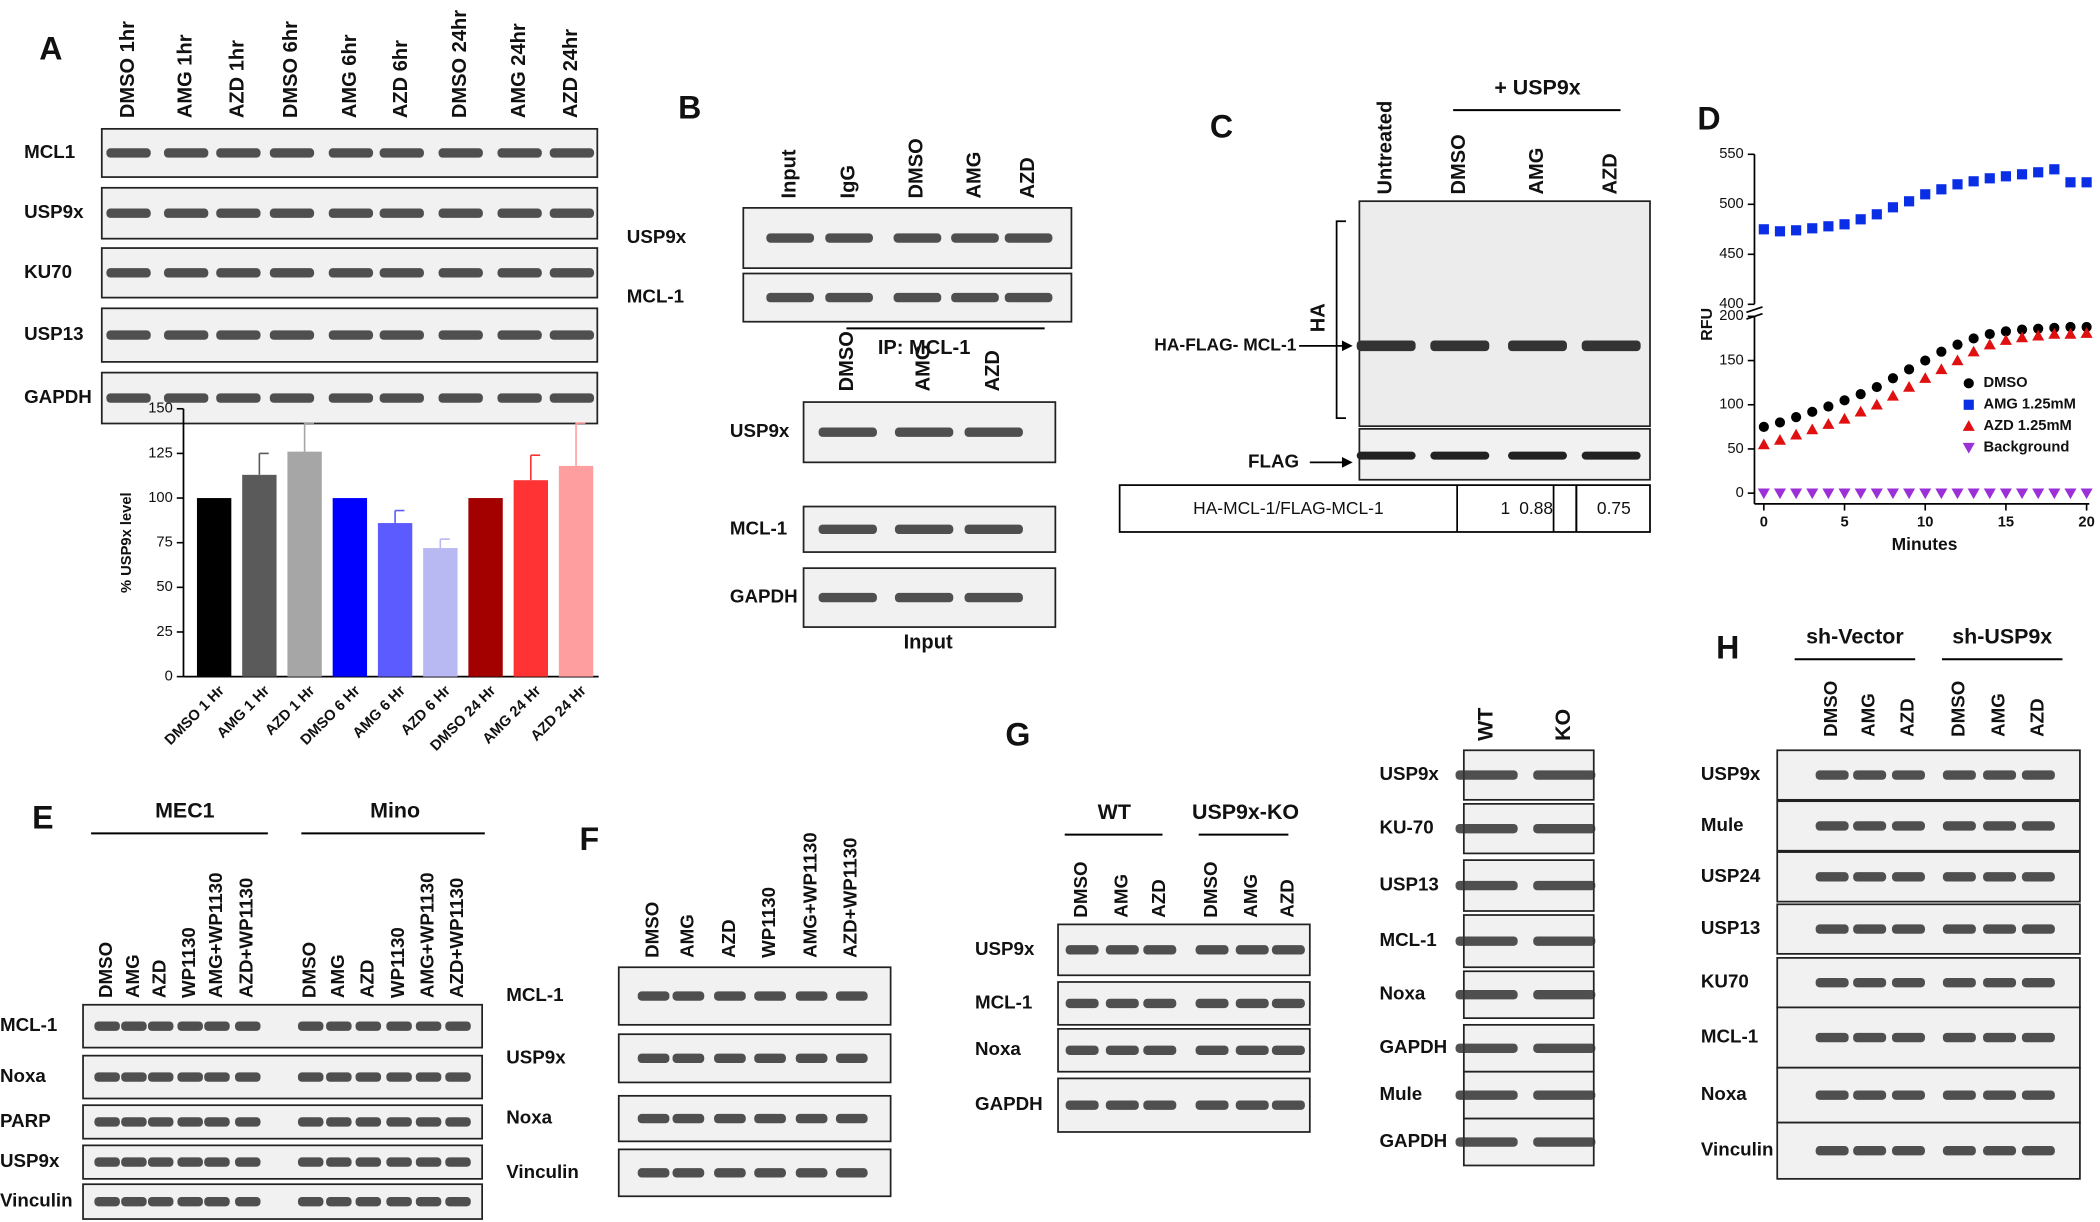  What do you see at coordinates (25, 1120) in the screenshot?
I see `row-label: PARP` at bounding box center [25, 1120].